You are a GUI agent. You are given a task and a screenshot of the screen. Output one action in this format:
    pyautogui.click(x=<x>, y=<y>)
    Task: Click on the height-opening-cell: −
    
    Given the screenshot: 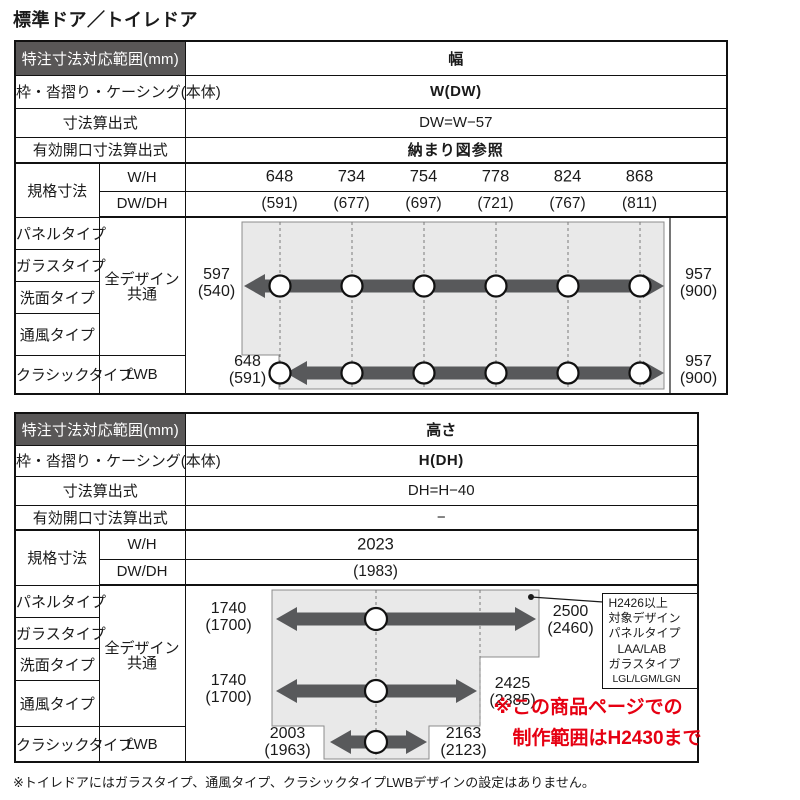 What is the action you would take?
    pyautogui.click(x=441, y=517)
    